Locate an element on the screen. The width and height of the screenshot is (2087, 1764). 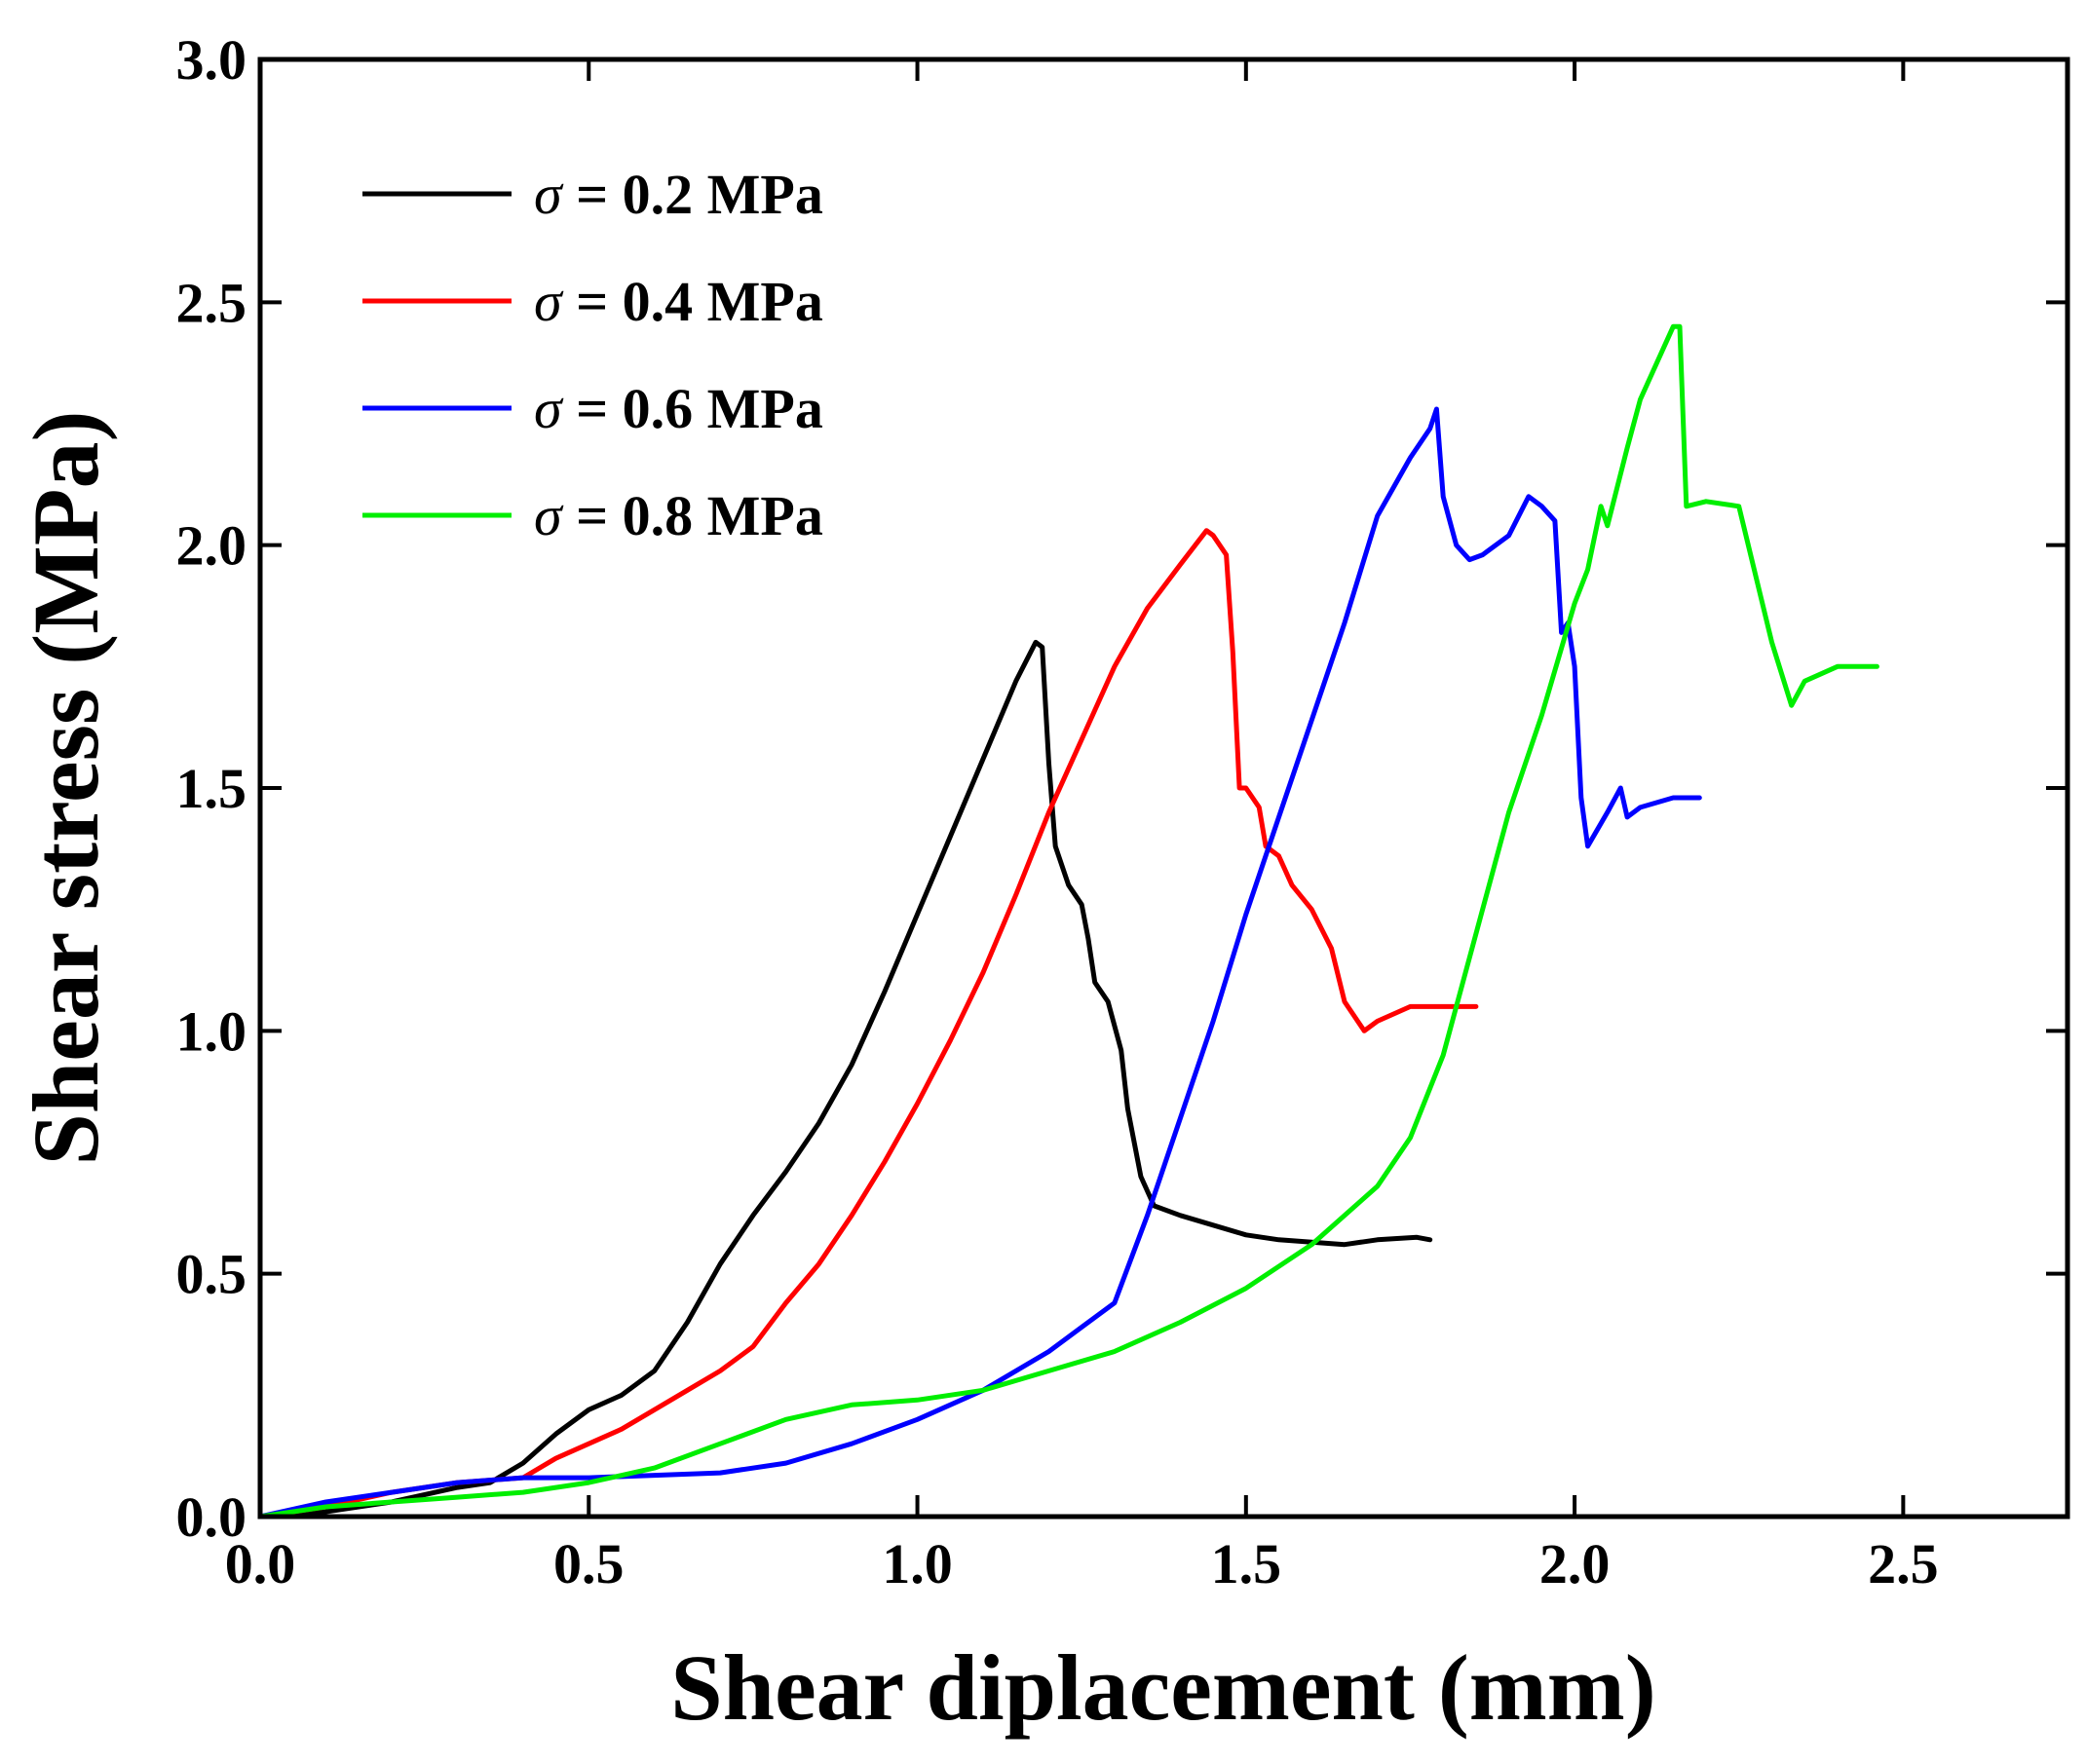
legend-sigma-1: σ is located at coordinates (549, 194).